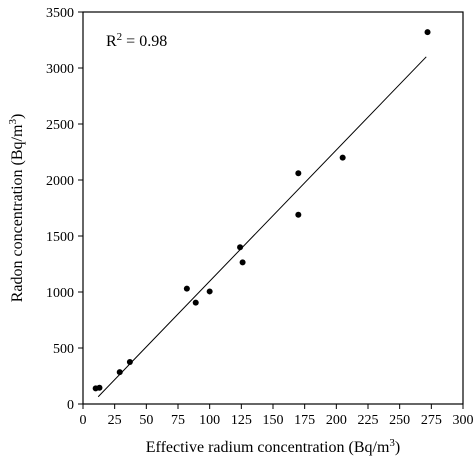  Describe the element at coordinates (60, 69) in the screenshot. I see `y-tick-label: 3000` at that location.